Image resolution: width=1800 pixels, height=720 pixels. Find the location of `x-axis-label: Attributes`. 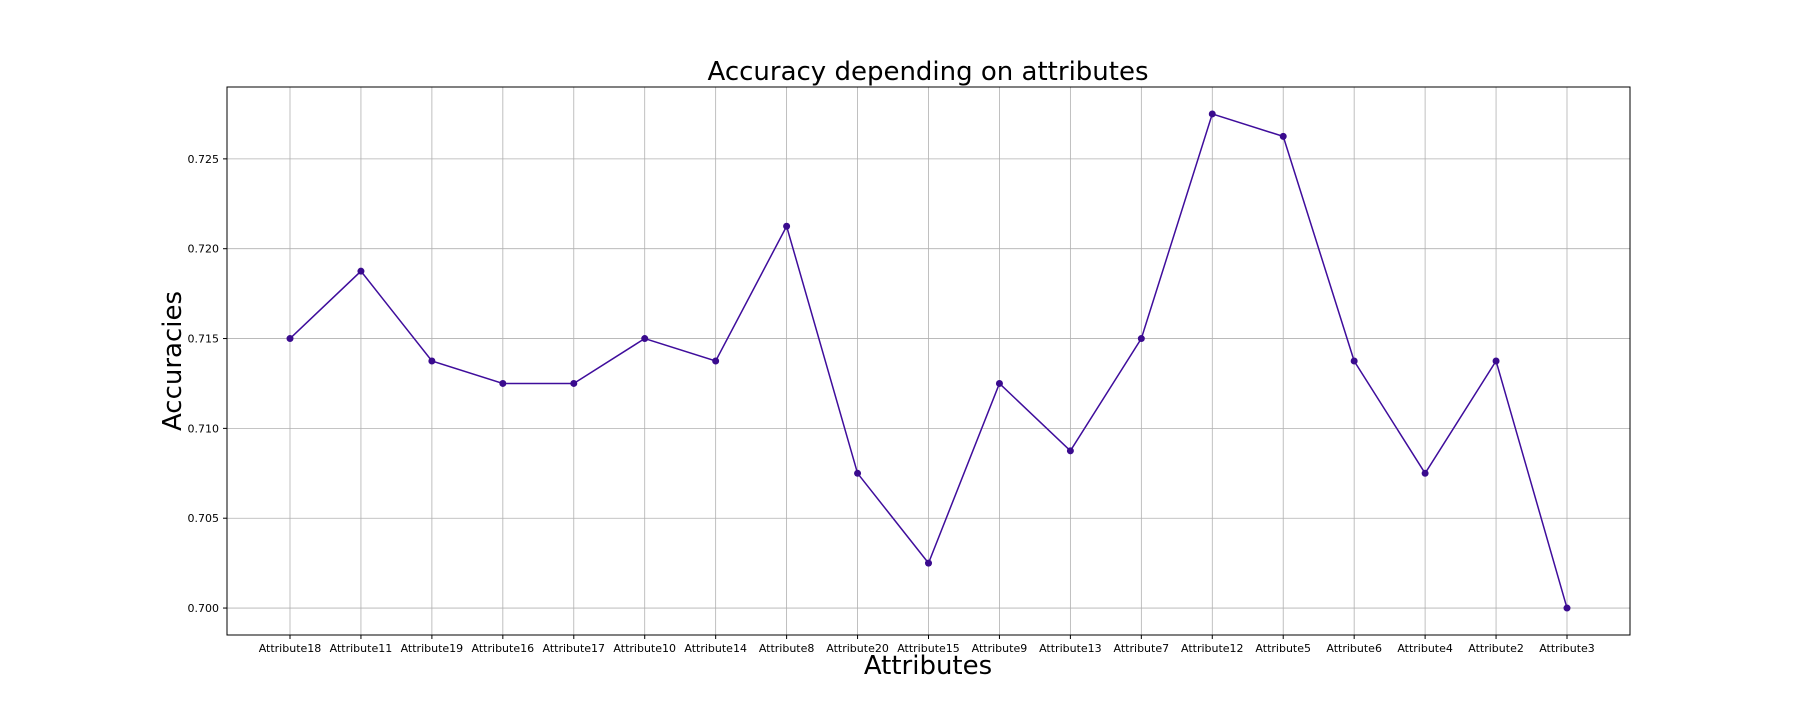

x-axis-label: Attributes is located at coordinates (928, 666).